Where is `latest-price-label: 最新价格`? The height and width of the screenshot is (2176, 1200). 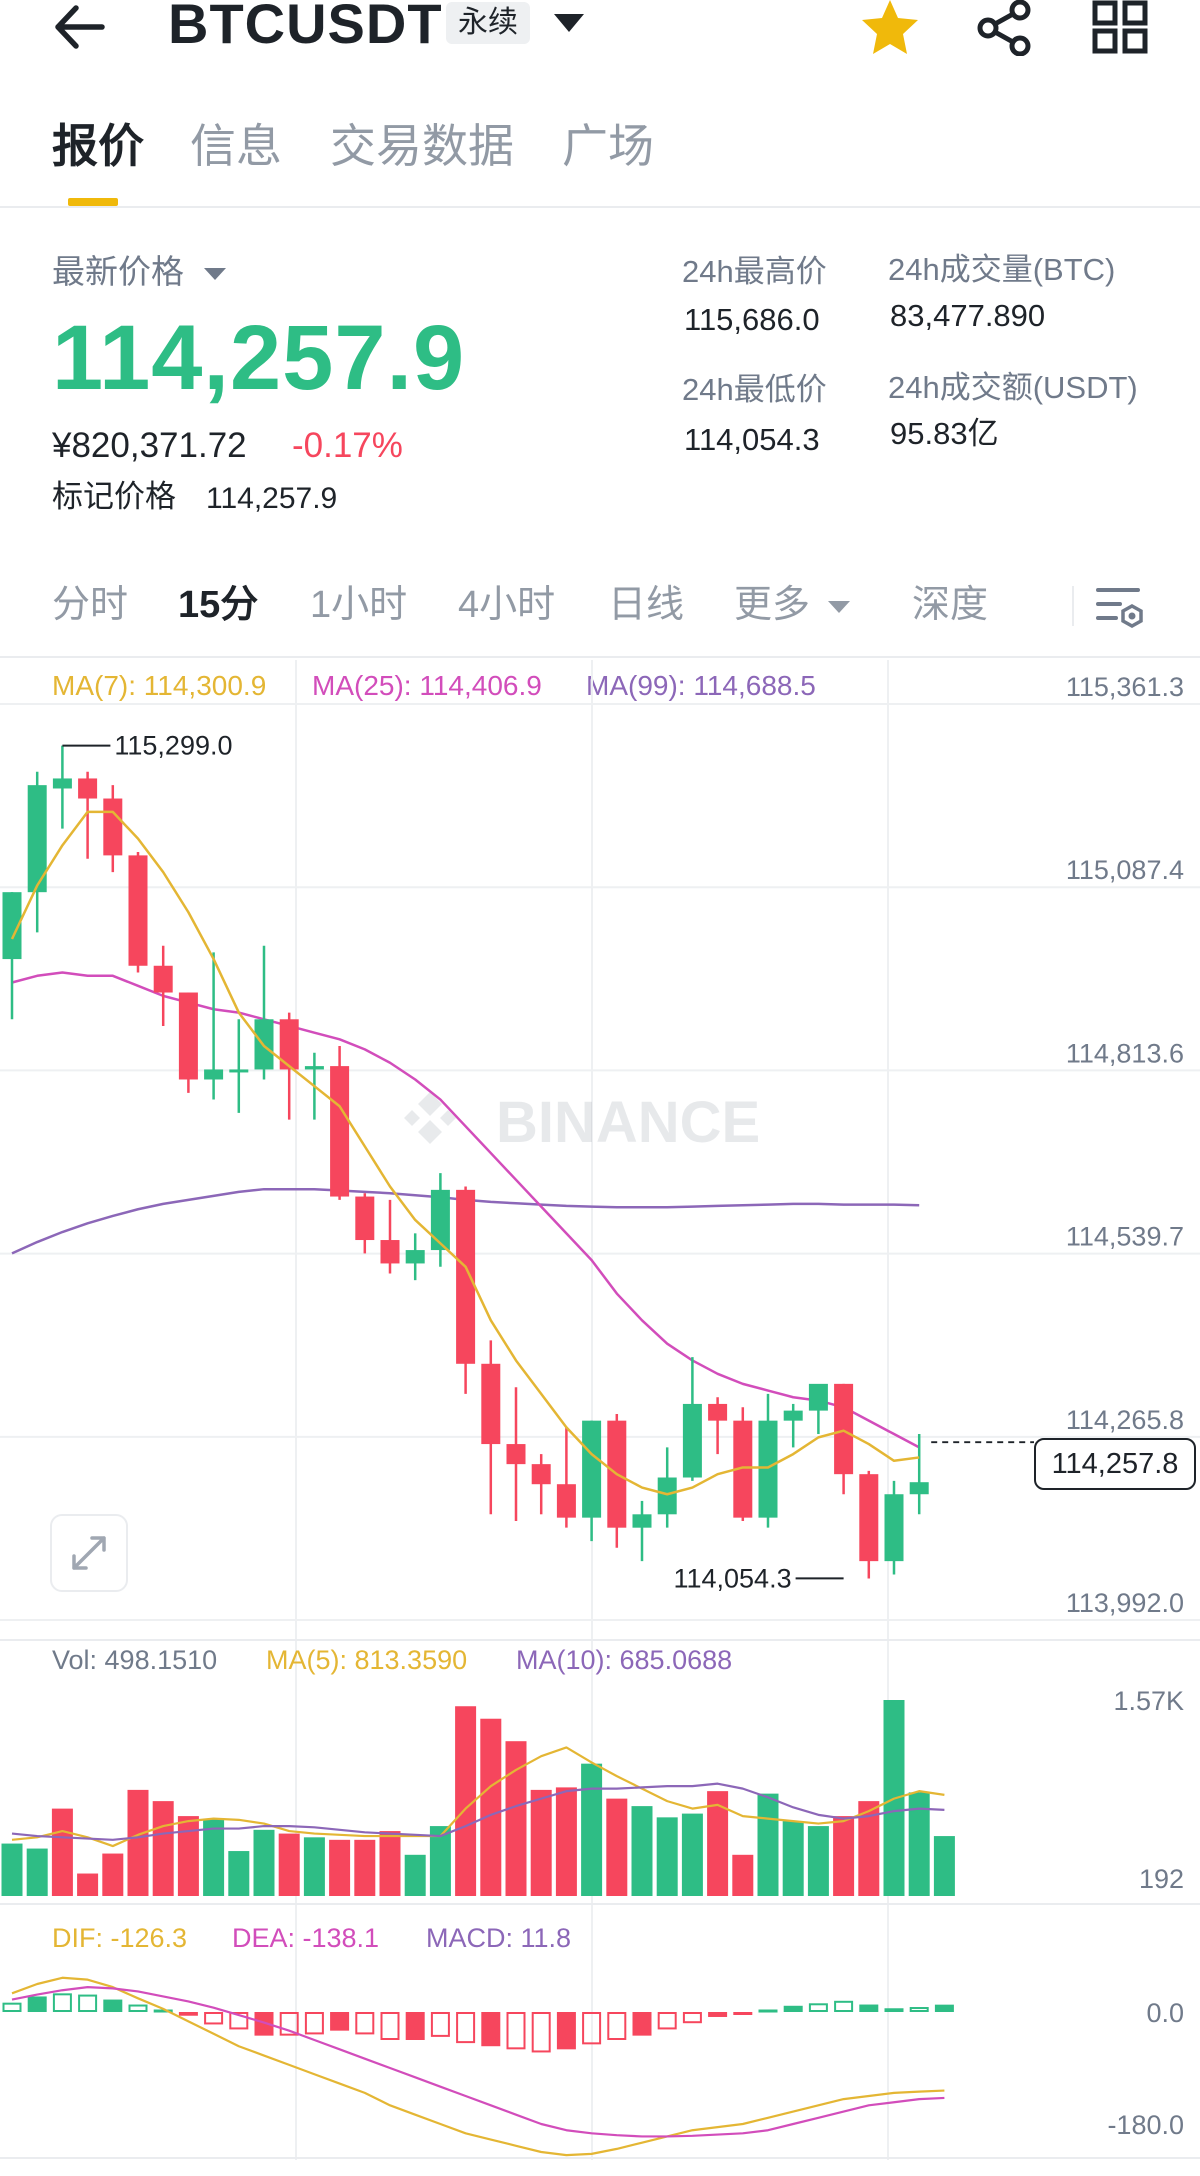
latest-price-label: 最新价格 is located at coordinates (139, 272).